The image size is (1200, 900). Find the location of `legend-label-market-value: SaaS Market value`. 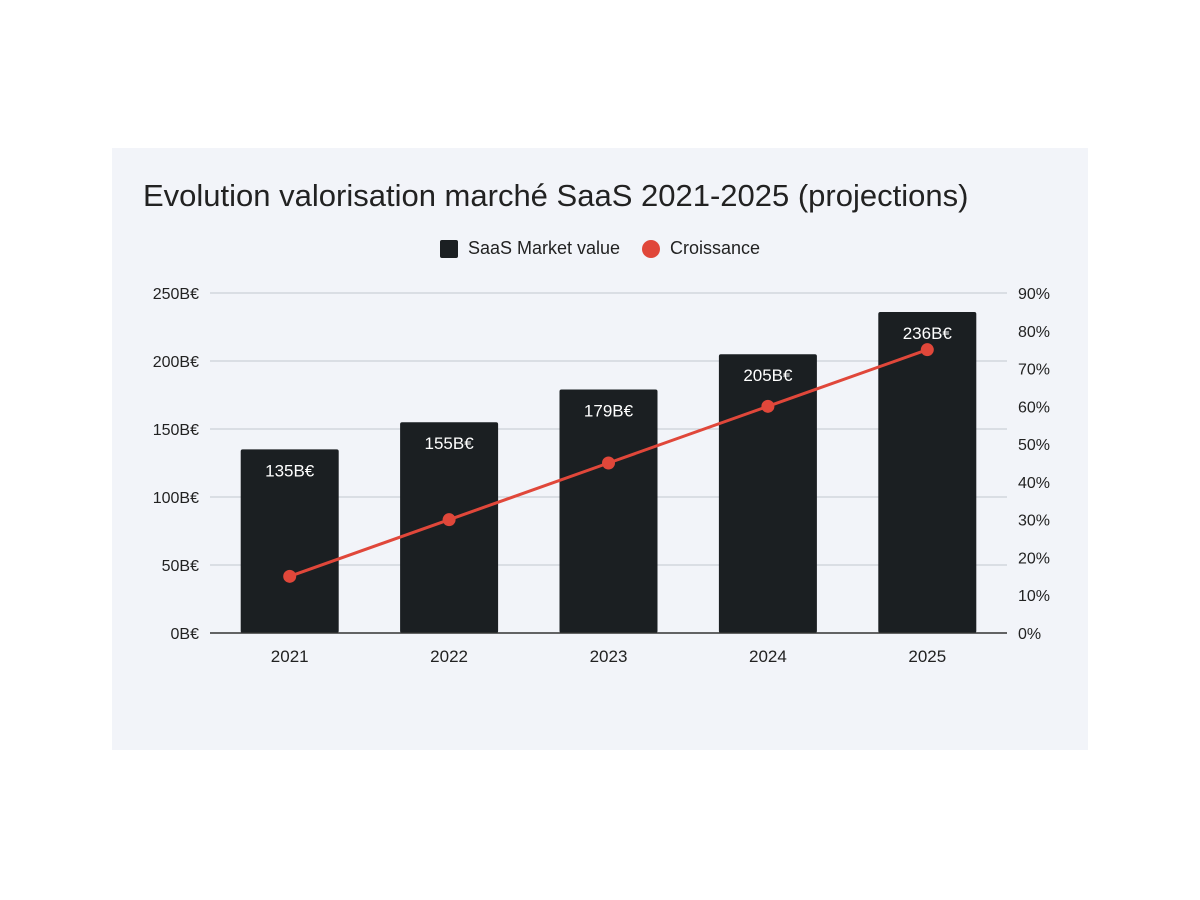

legend-label-market-value: SaaS Market value is located at coordinates (544, 248).